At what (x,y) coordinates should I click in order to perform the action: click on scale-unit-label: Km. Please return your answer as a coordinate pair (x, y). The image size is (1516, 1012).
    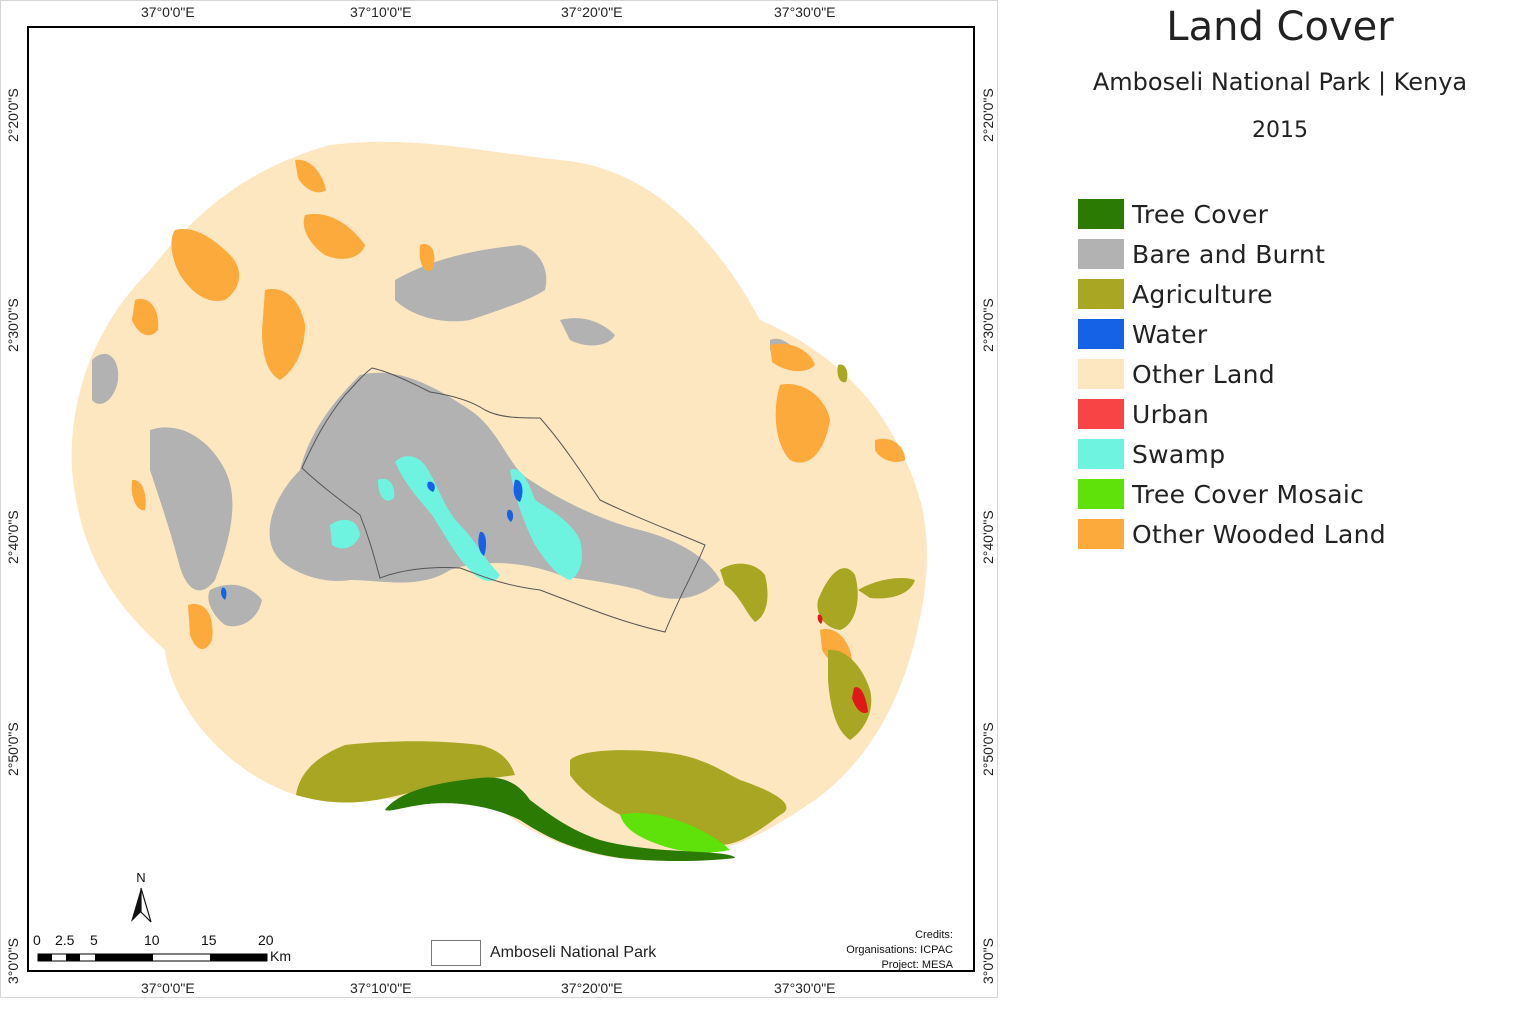
    Looking at the image, I should click on (280, 956).